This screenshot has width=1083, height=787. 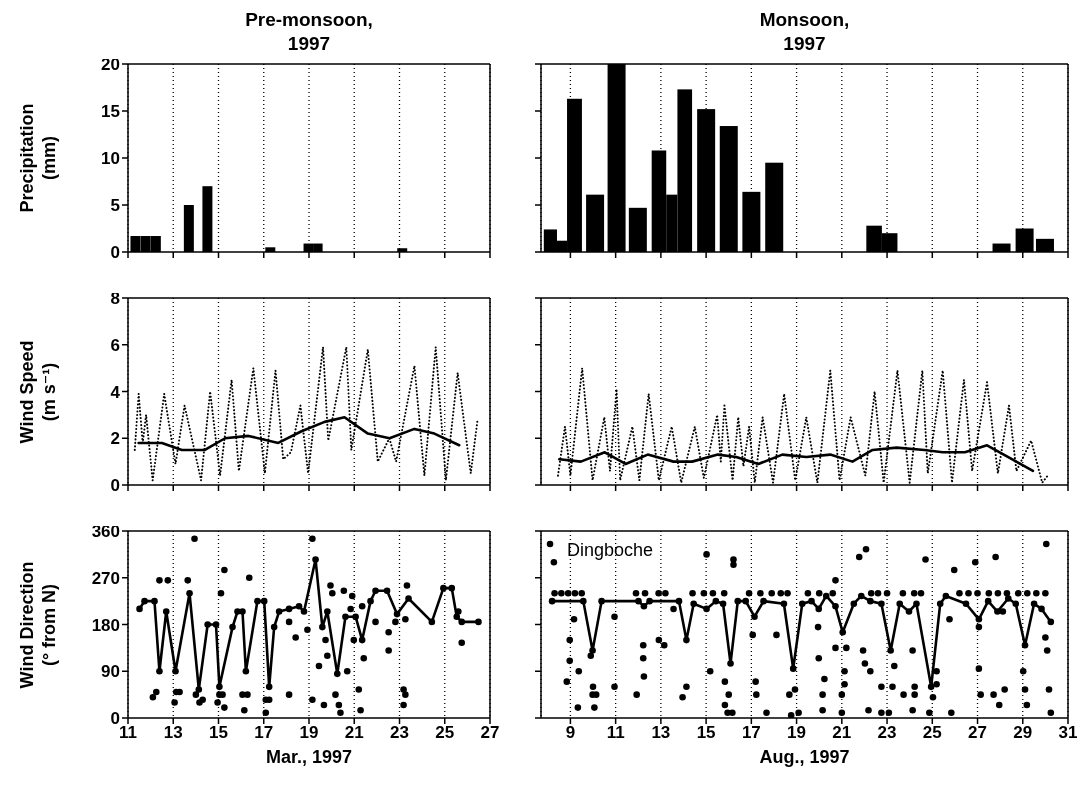 What do you see at coordinates (110, 112) in the screenshot?
I see `y-tick-label: 15` at bounding box center [110, 112].